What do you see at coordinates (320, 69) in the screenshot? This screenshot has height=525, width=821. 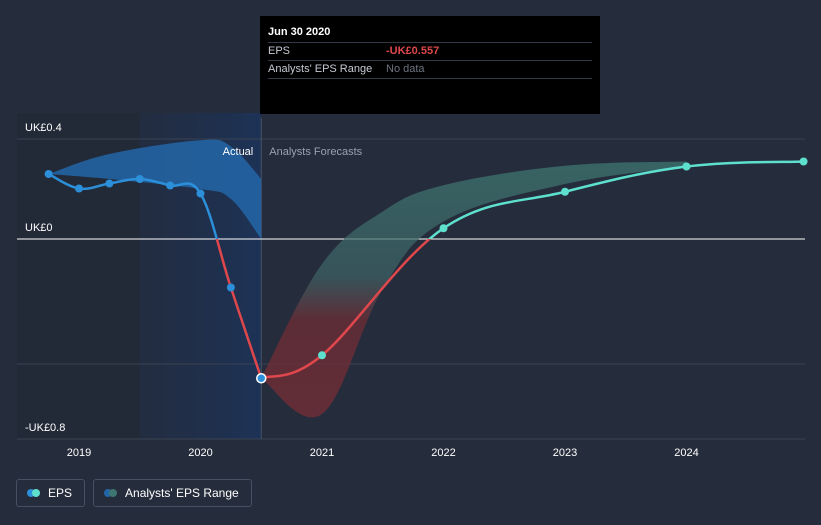 I see `tooltip-range-label: Analysts' EPS Range` at bounding box center [320, 69].